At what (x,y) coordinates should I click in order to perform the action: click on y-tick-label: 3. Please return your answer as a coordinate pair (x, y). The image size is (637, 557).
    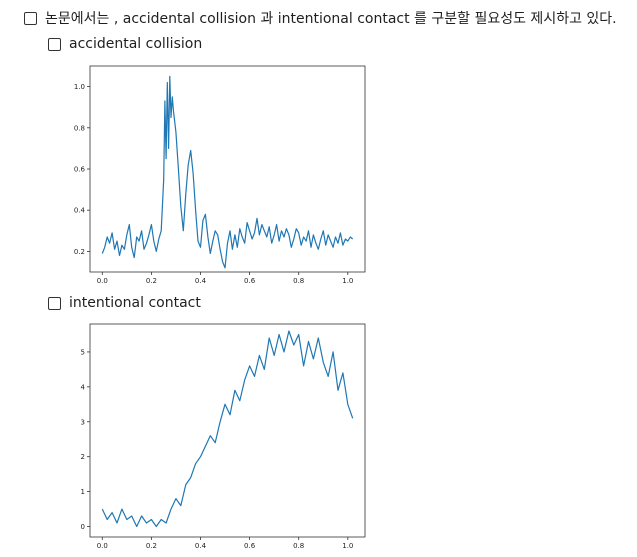
    Looking at the image, I should click on (83, 422).